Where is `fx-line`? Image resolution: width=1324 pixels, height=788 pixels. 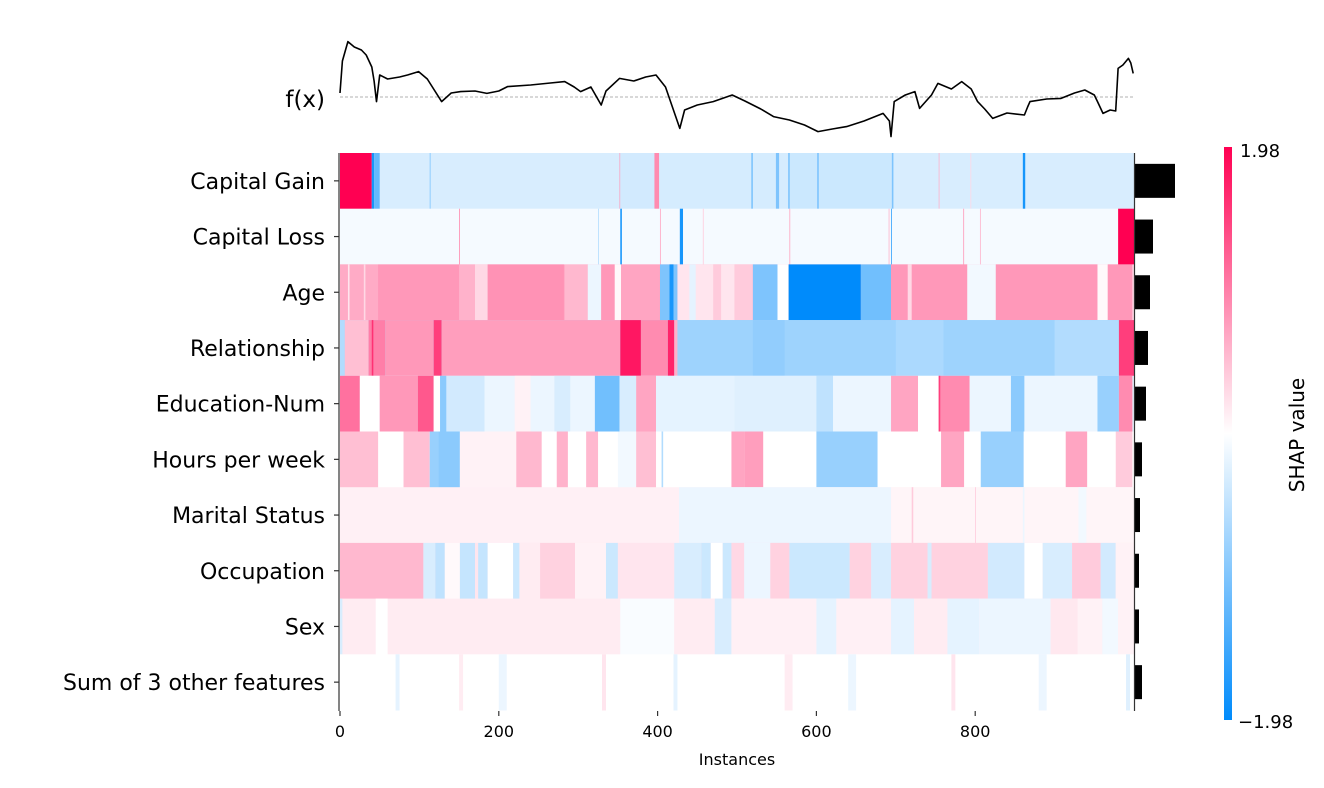 fx-line is located at coordinates (736, 89).